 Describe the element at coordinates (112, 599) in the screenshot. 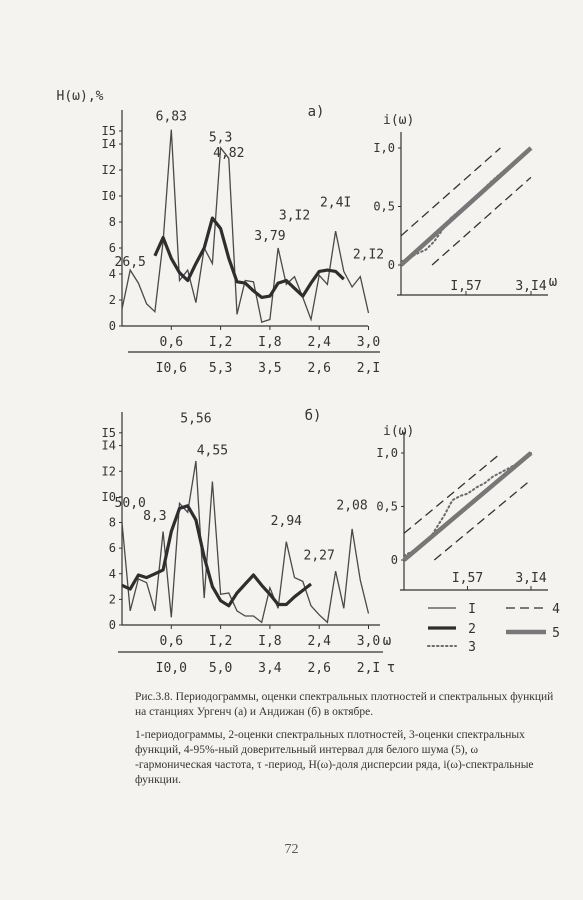

I see `b-periodogram-y-tick-label: 2` at that location.